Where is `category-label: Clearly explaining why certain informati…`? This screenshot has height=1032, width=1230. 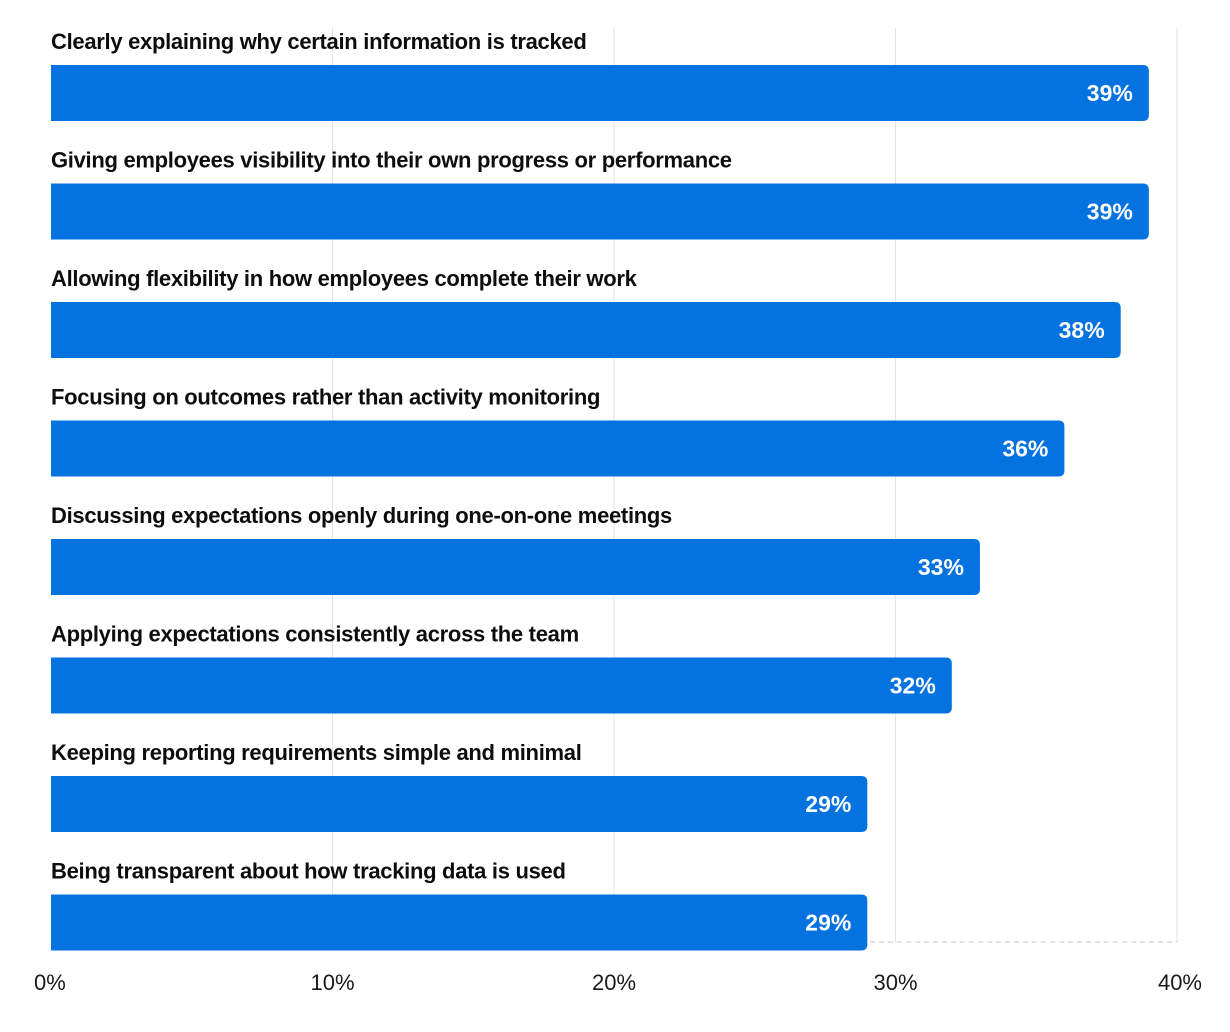
category-label: Clearly explaining why certain informati… is located at coordinates (319, 41).